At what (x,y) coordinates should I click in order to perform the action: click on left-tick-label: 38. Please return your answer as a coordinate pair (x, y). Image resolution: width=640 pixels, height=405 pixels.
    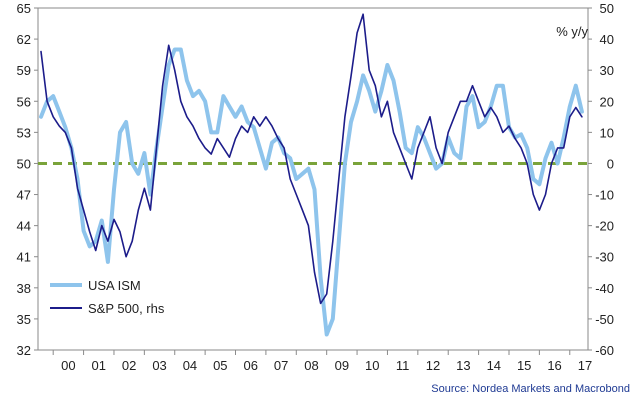
    Looking at the image, I should click on (24, 288).